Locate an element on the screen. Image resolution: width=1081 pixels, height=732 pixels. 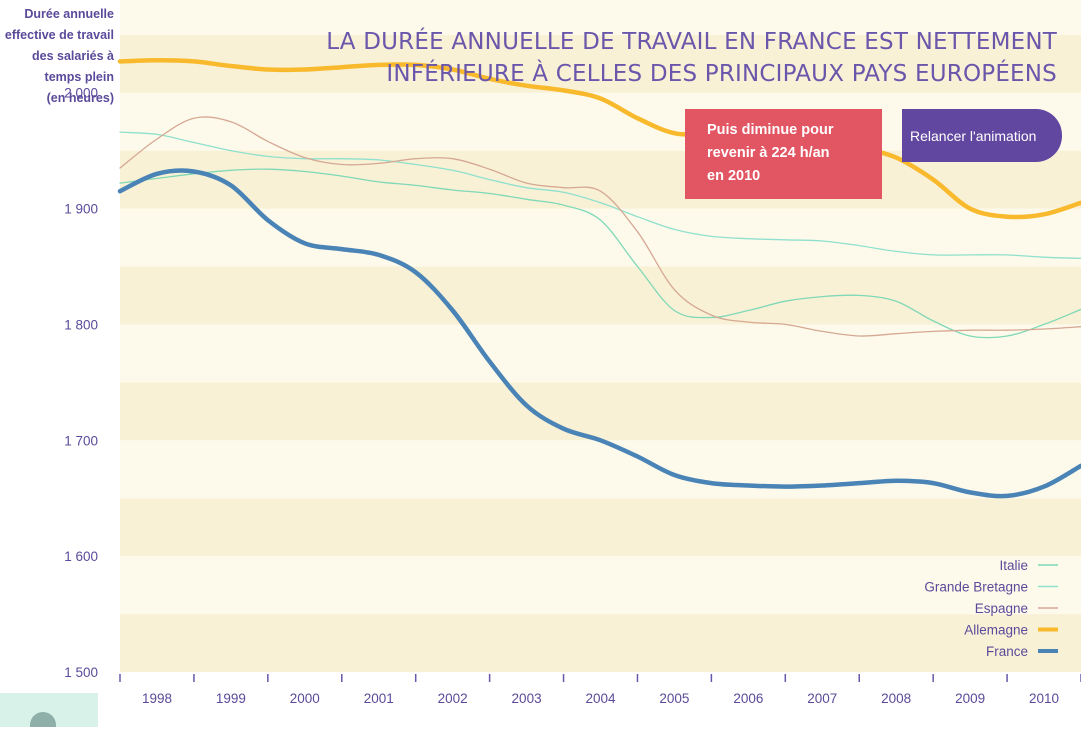
x-tick-label: 2007 is located at coordinates (822, 698).